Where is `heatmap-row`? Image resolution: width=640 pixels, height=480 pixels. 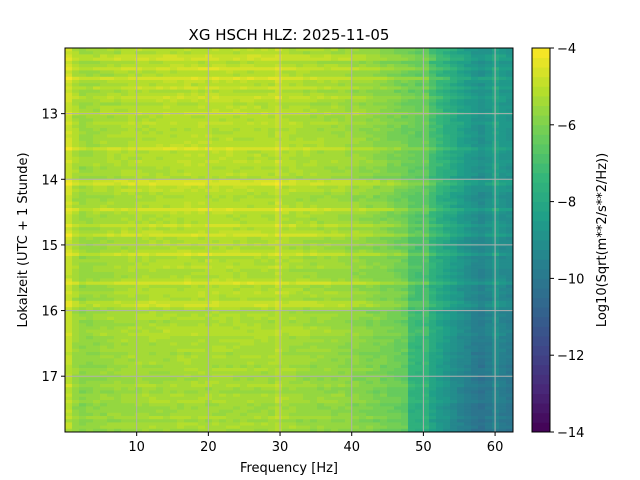 heatmap-row is located at coordinates (289, 158).